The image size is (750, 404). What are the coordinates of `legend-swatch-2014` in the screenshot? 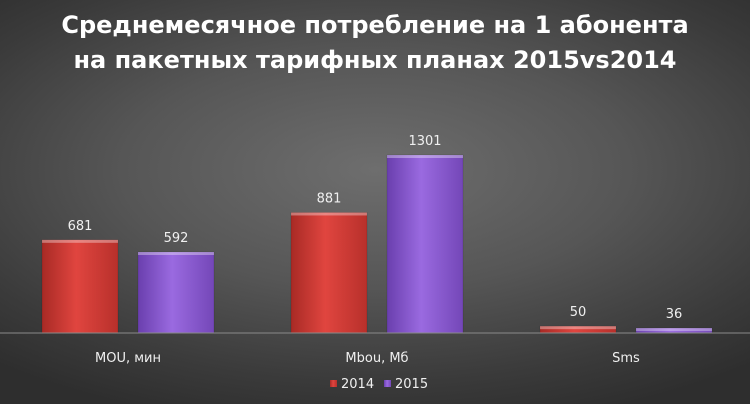 It's located at (333, 383).